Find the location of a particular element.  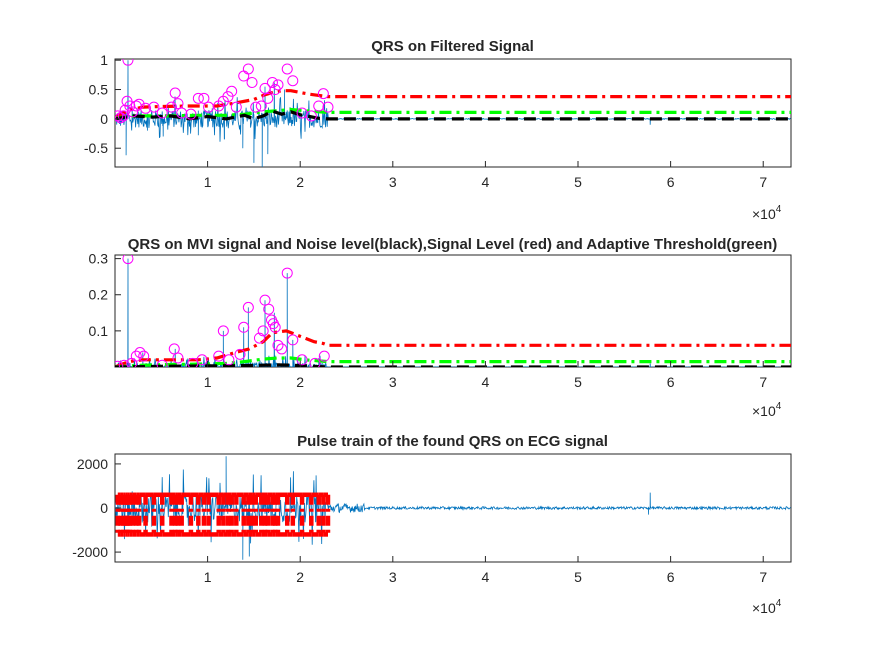

axes-1-x-multiplier: ×10⁴ is located at coordinates (767, 213).